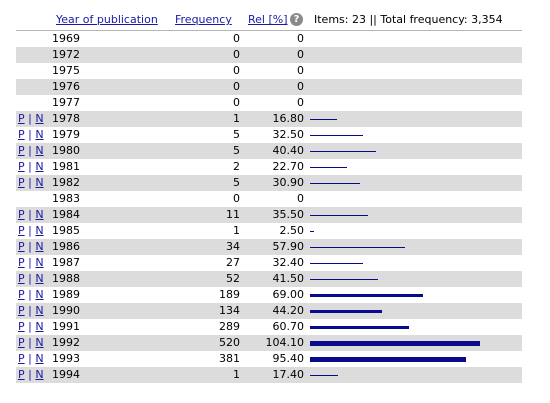  I want to click on frequency-cell: 2, so click(236, 166).